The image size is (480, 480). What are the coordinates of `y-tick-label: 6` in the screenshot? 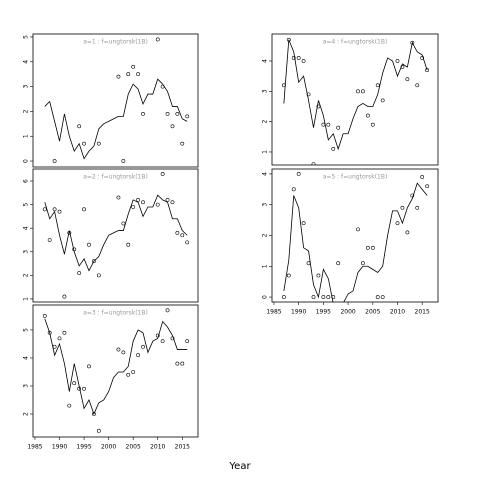 It's located at (26, 181).